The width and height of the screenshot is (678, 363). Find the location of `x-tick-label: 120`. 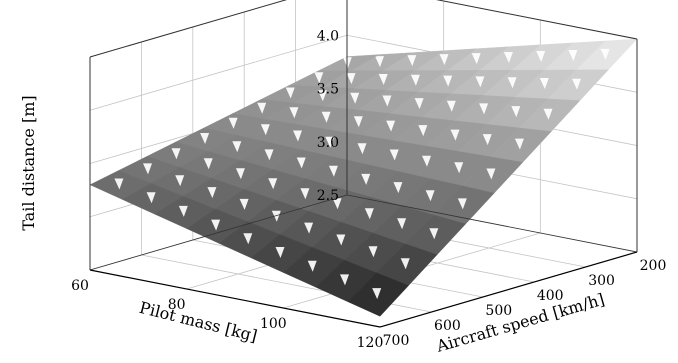

x-tick-label: 120 is located at coordinates (370, 343).